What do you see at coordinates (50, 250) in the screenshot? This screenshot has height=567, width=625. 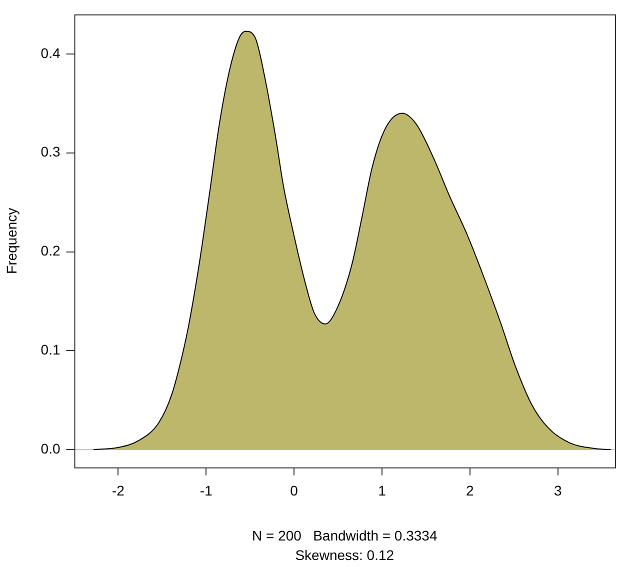 I see `y-tick-label: 0.2` at bounding box center [50, 250].